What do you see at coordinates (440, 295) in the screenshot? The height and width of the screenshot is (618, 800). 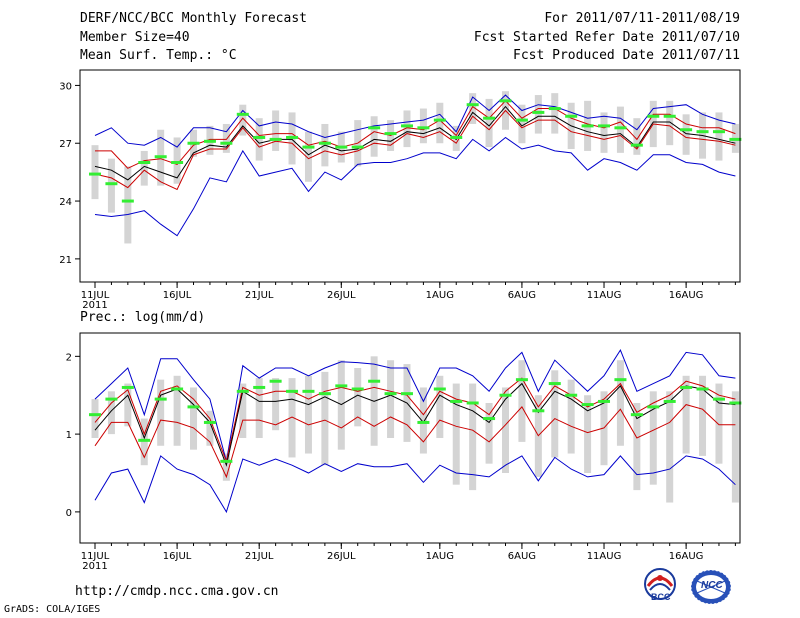 I see `temp-x-tick-label: 1AUG` at bounding box center [440, 295].